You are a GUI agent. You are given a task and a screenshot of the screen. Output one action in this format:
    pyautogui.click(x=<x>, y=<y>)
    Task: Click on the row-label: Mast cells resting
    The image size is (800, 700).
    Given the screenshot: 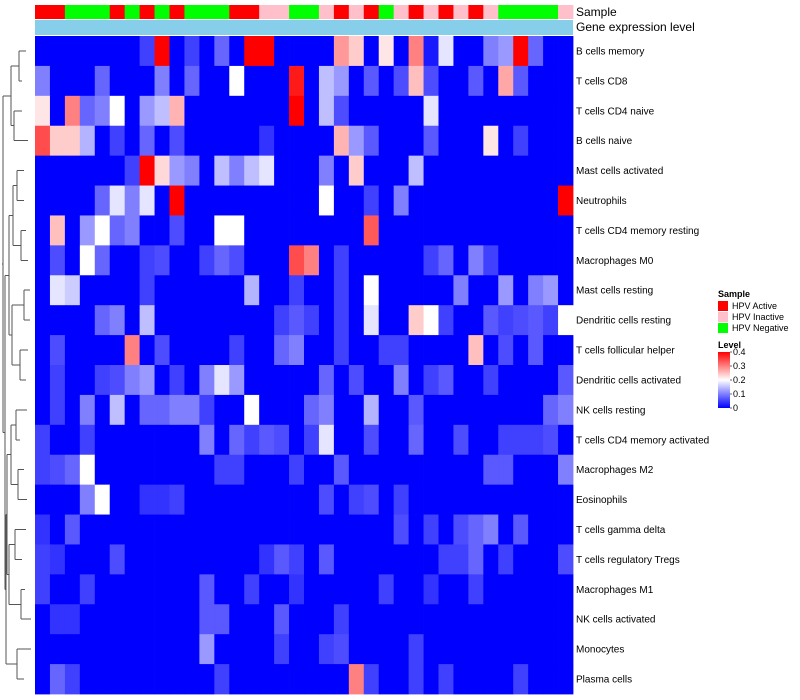 What is the action you would take?
    pyautogui.click(x=614, y=291)
    